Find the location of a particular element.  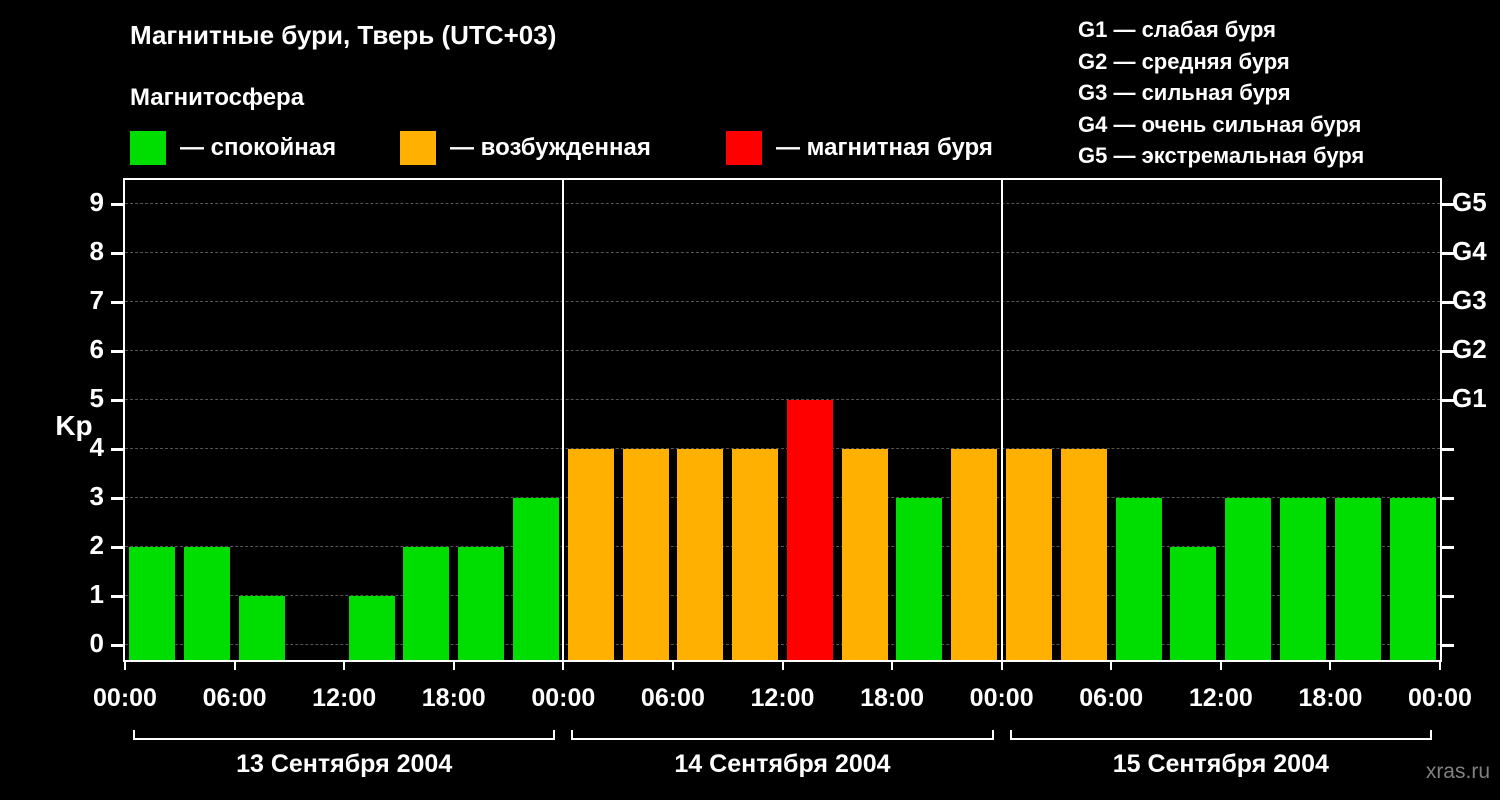

quiet-color-swatch is located at coordinates (148, 147).